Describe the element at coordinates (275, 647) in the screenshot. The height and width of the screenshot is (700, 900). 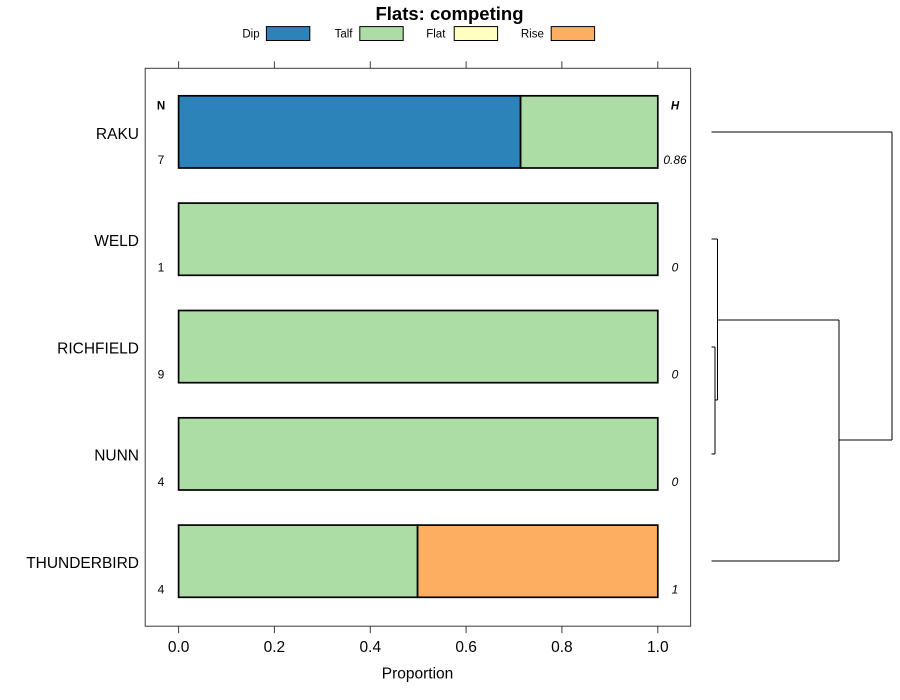
I see `svg-text: 0.2` at that location.